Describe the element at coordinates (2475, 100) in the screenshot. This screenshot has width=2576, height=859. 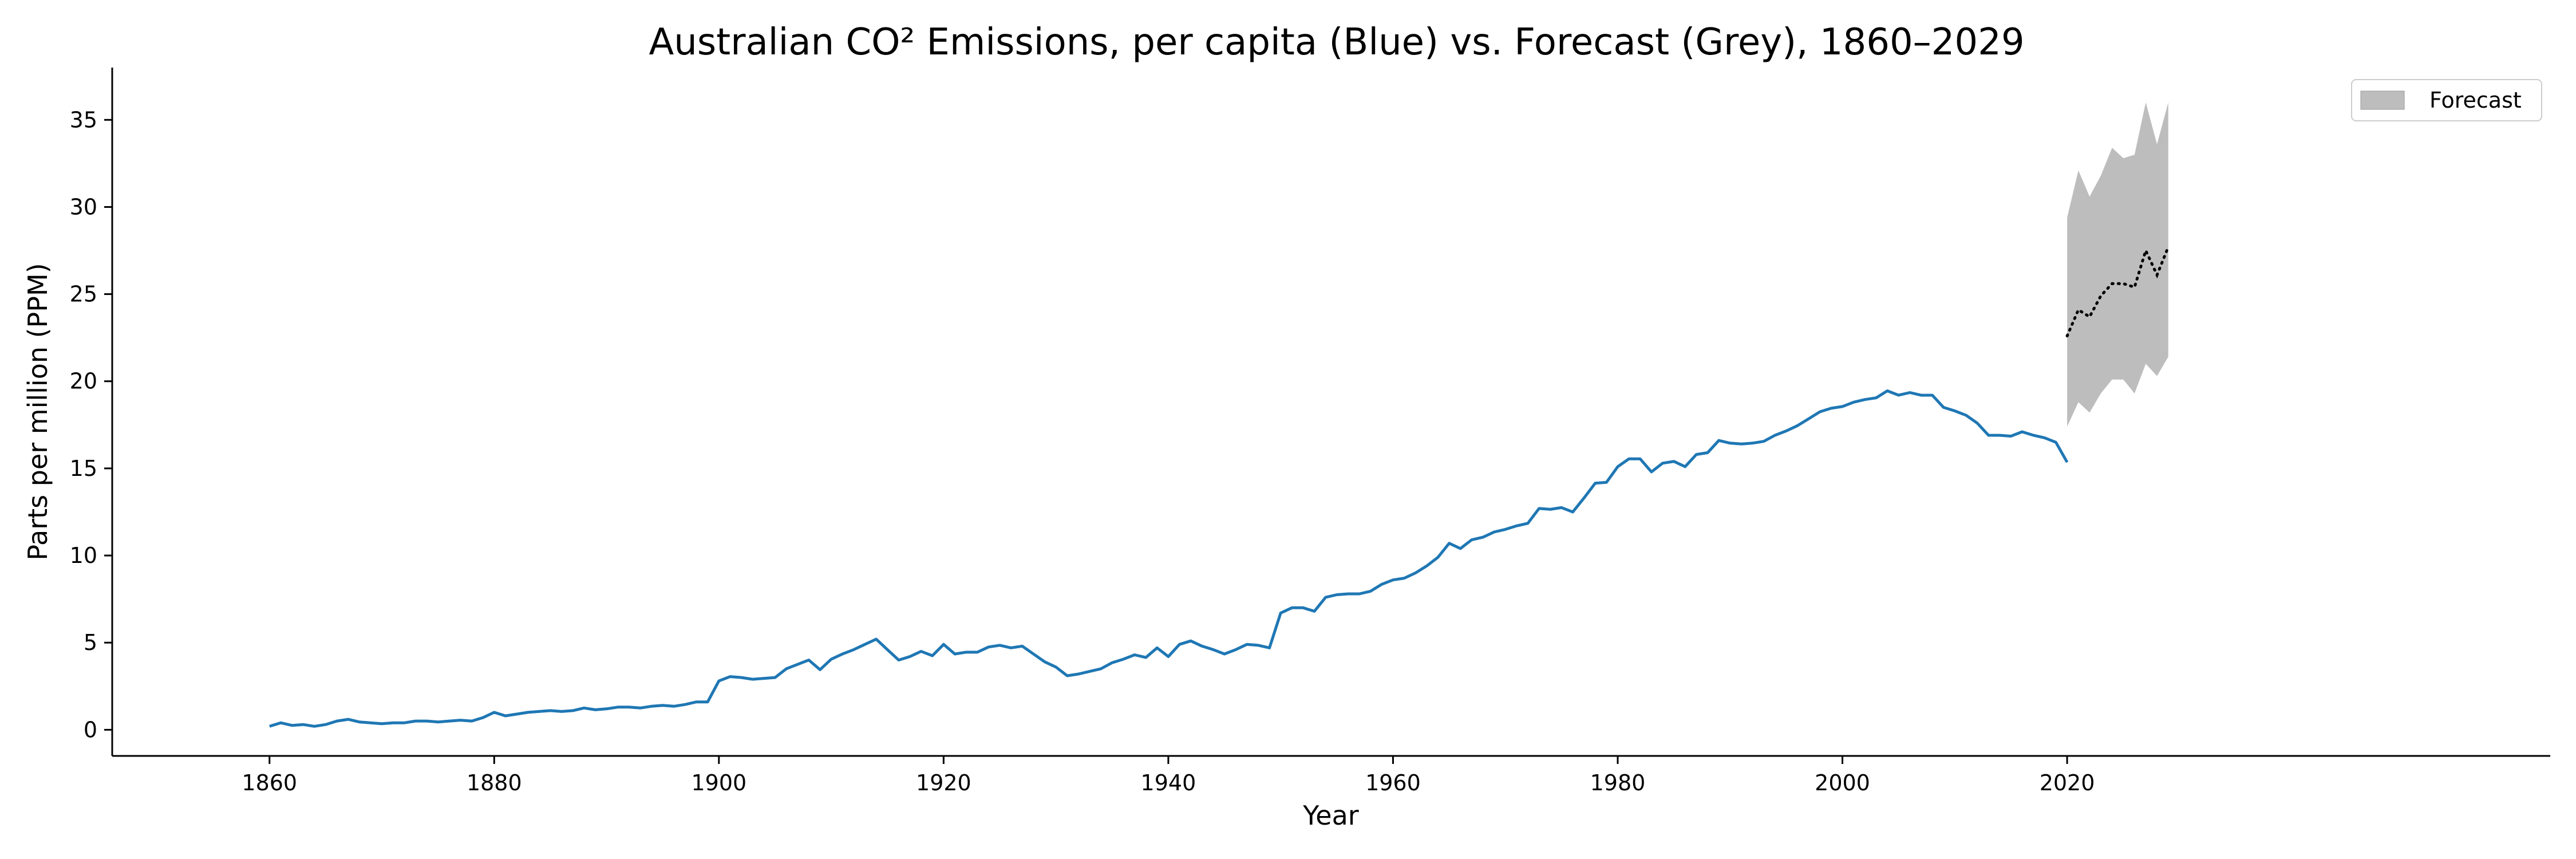
I see `legend-label-forecast: Forecast` at that location.